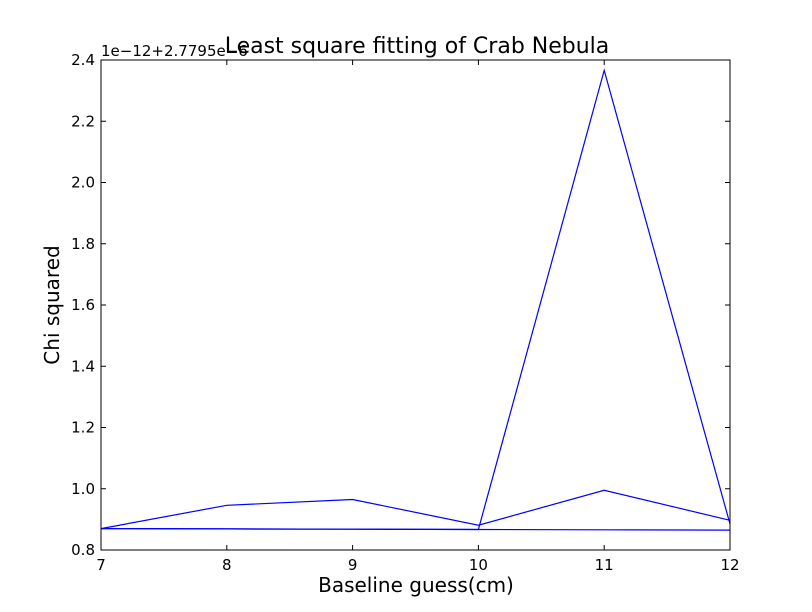  What do you see at coordinates (416, 585) in the screenshot?
I see `x-axis-label: Baseline guess(cm)` at bounding box center [416, 585].